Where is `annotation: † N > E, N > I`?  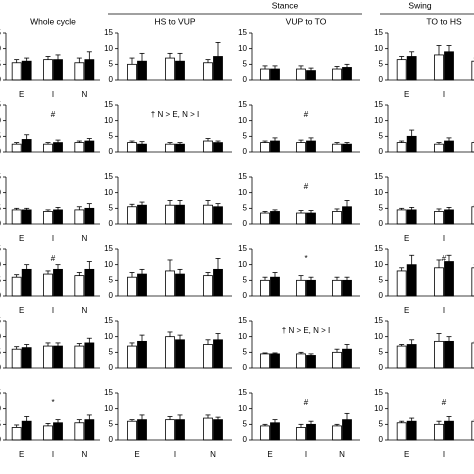 annotation: † N > E, N > I is located at coordinates (306, 330).